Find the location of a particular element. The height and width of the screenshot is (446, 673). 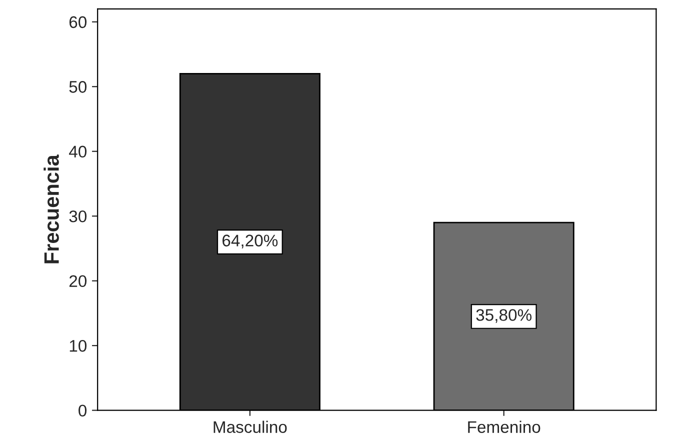

annotation: 64,20% is located at coordinates (250, 241).